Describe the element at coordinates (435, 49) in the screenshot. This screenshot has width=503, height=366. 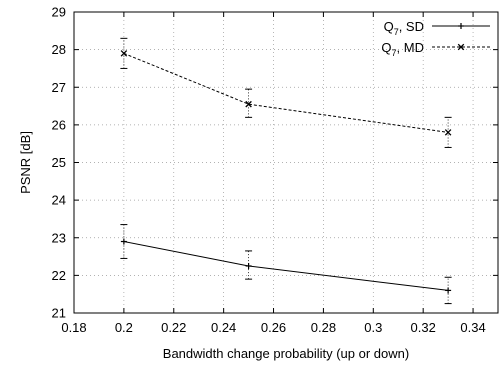
I see `legend-entry: Q7, MD` at that location.